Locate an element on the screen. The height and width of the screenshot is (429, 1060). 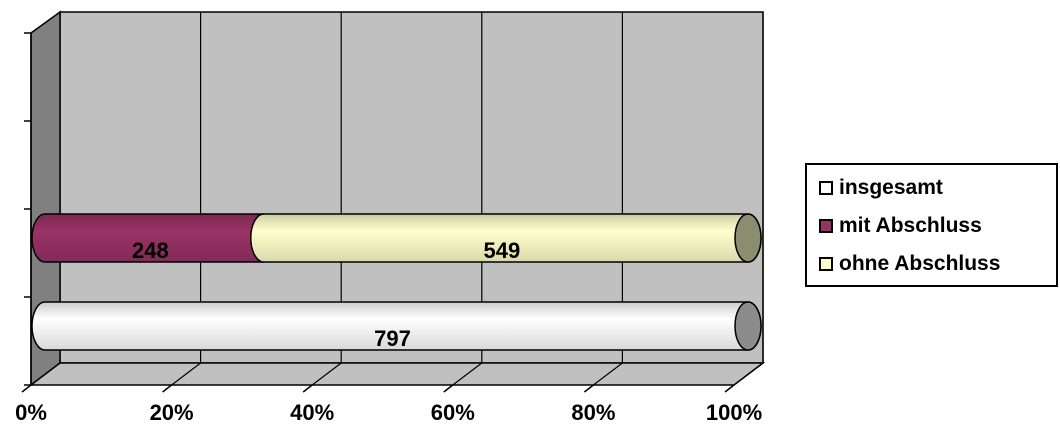
x-axis-ticks is located at coordinates (378, 388).